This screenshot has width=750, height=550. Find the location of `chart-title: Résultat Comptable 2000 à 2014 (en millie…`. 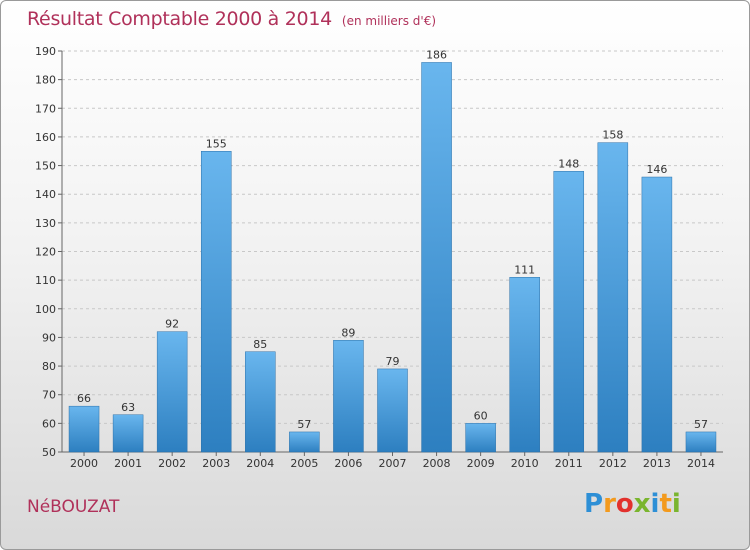

chart-title: Résultat Comptable 2000 à 2014 (en millie… is located at coordinates (231, 19).